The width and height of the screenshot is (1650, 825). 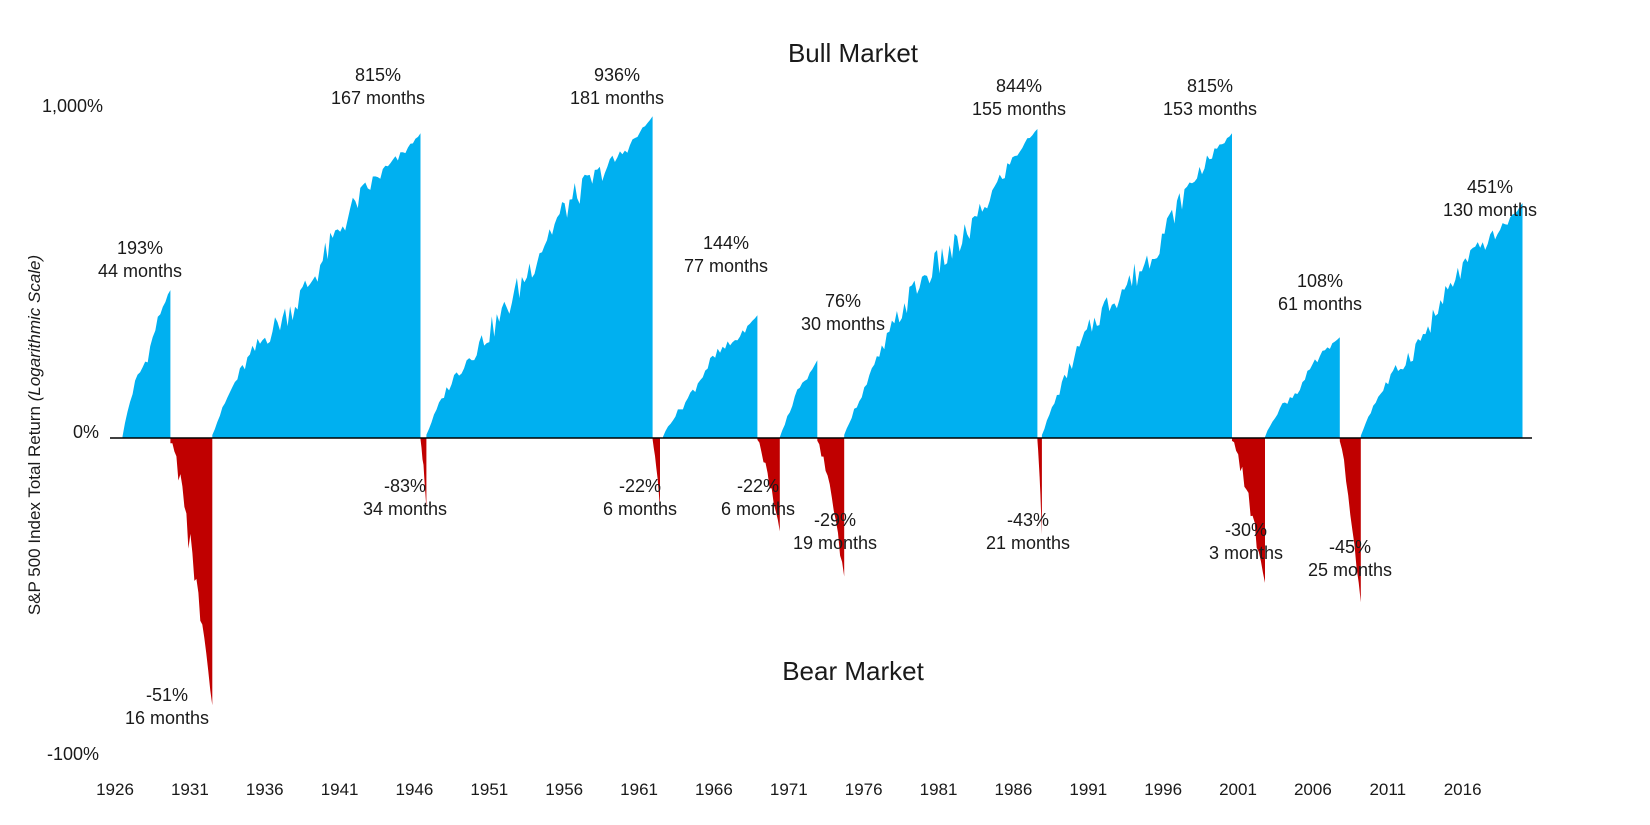 I want to click on x-tick-label: 1991, so click(x=1088, y=789).